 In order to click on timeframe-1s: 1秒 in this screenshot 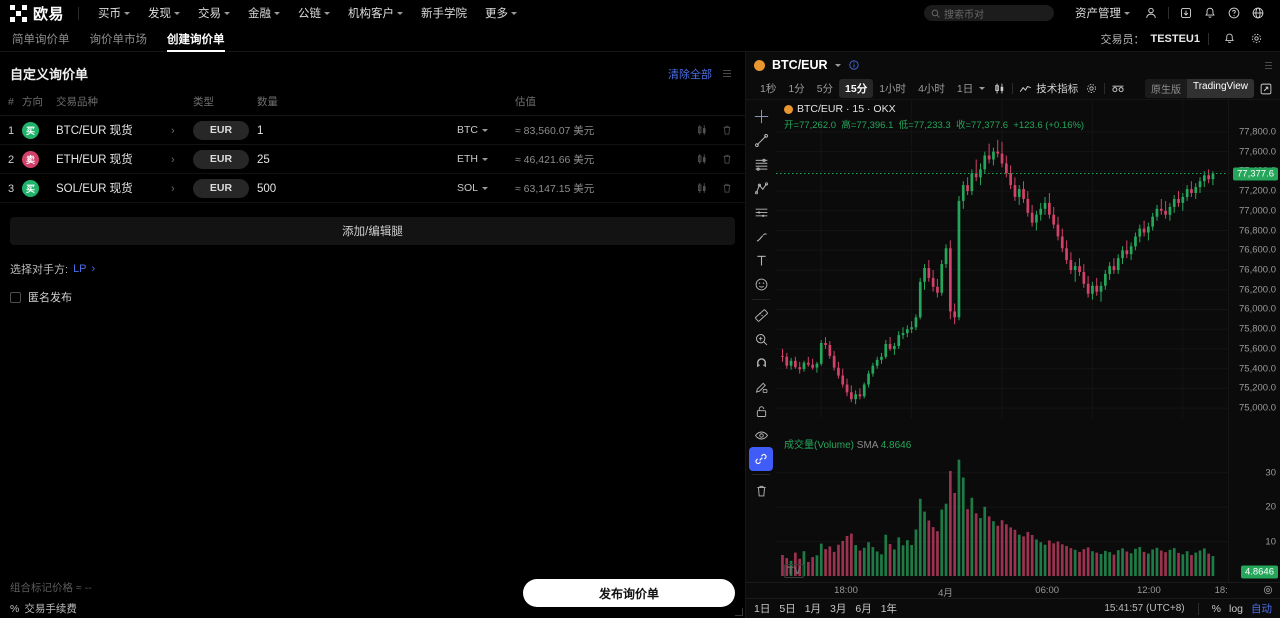, I will do `click(768, 89)`.